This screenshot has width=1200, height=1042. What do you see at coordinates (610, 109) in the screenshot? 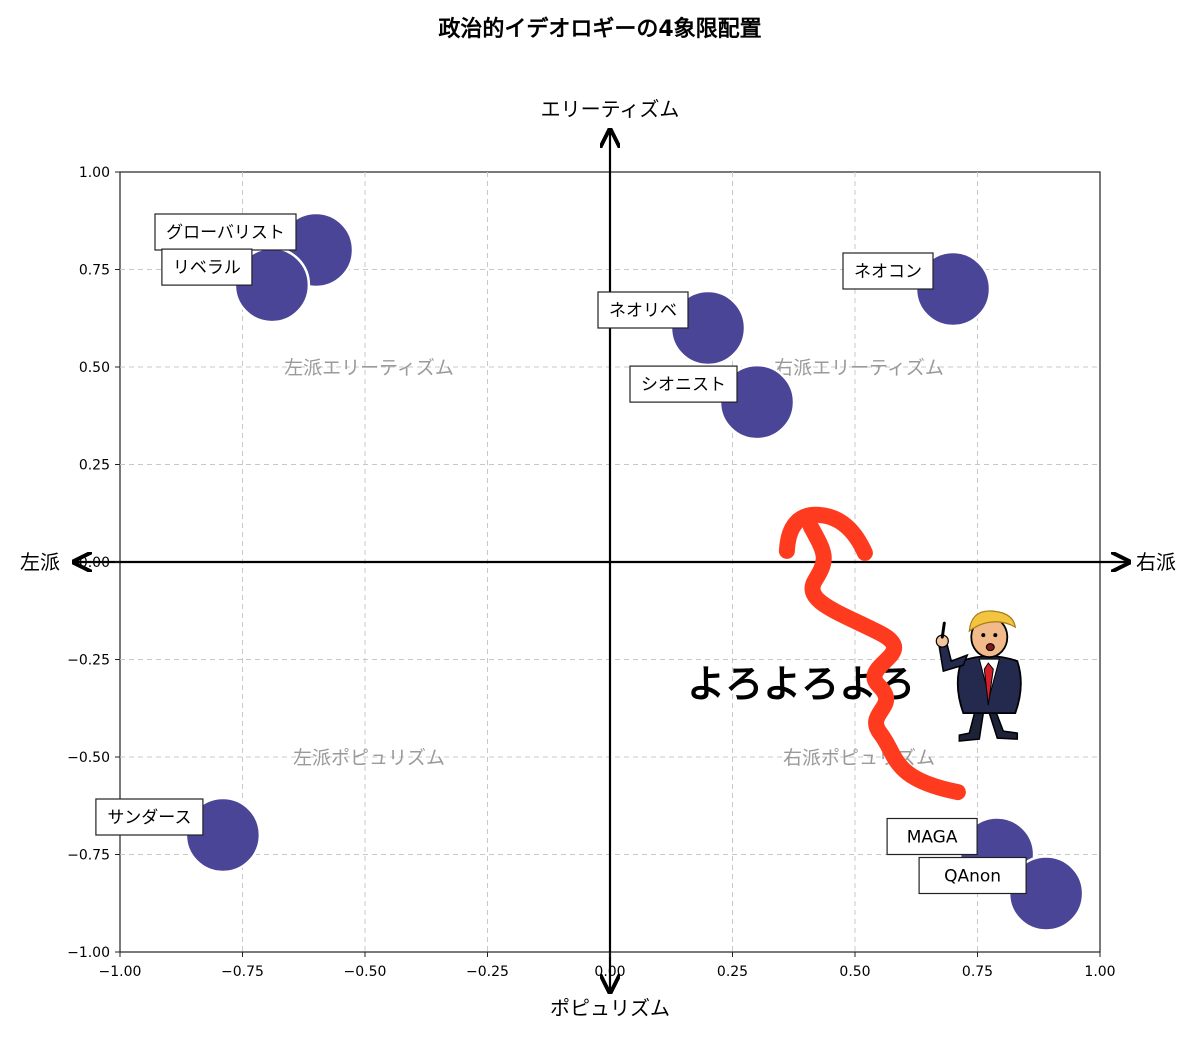
I see `y-axis-top-label: エリーティズム` at bounding box center [610, 109].